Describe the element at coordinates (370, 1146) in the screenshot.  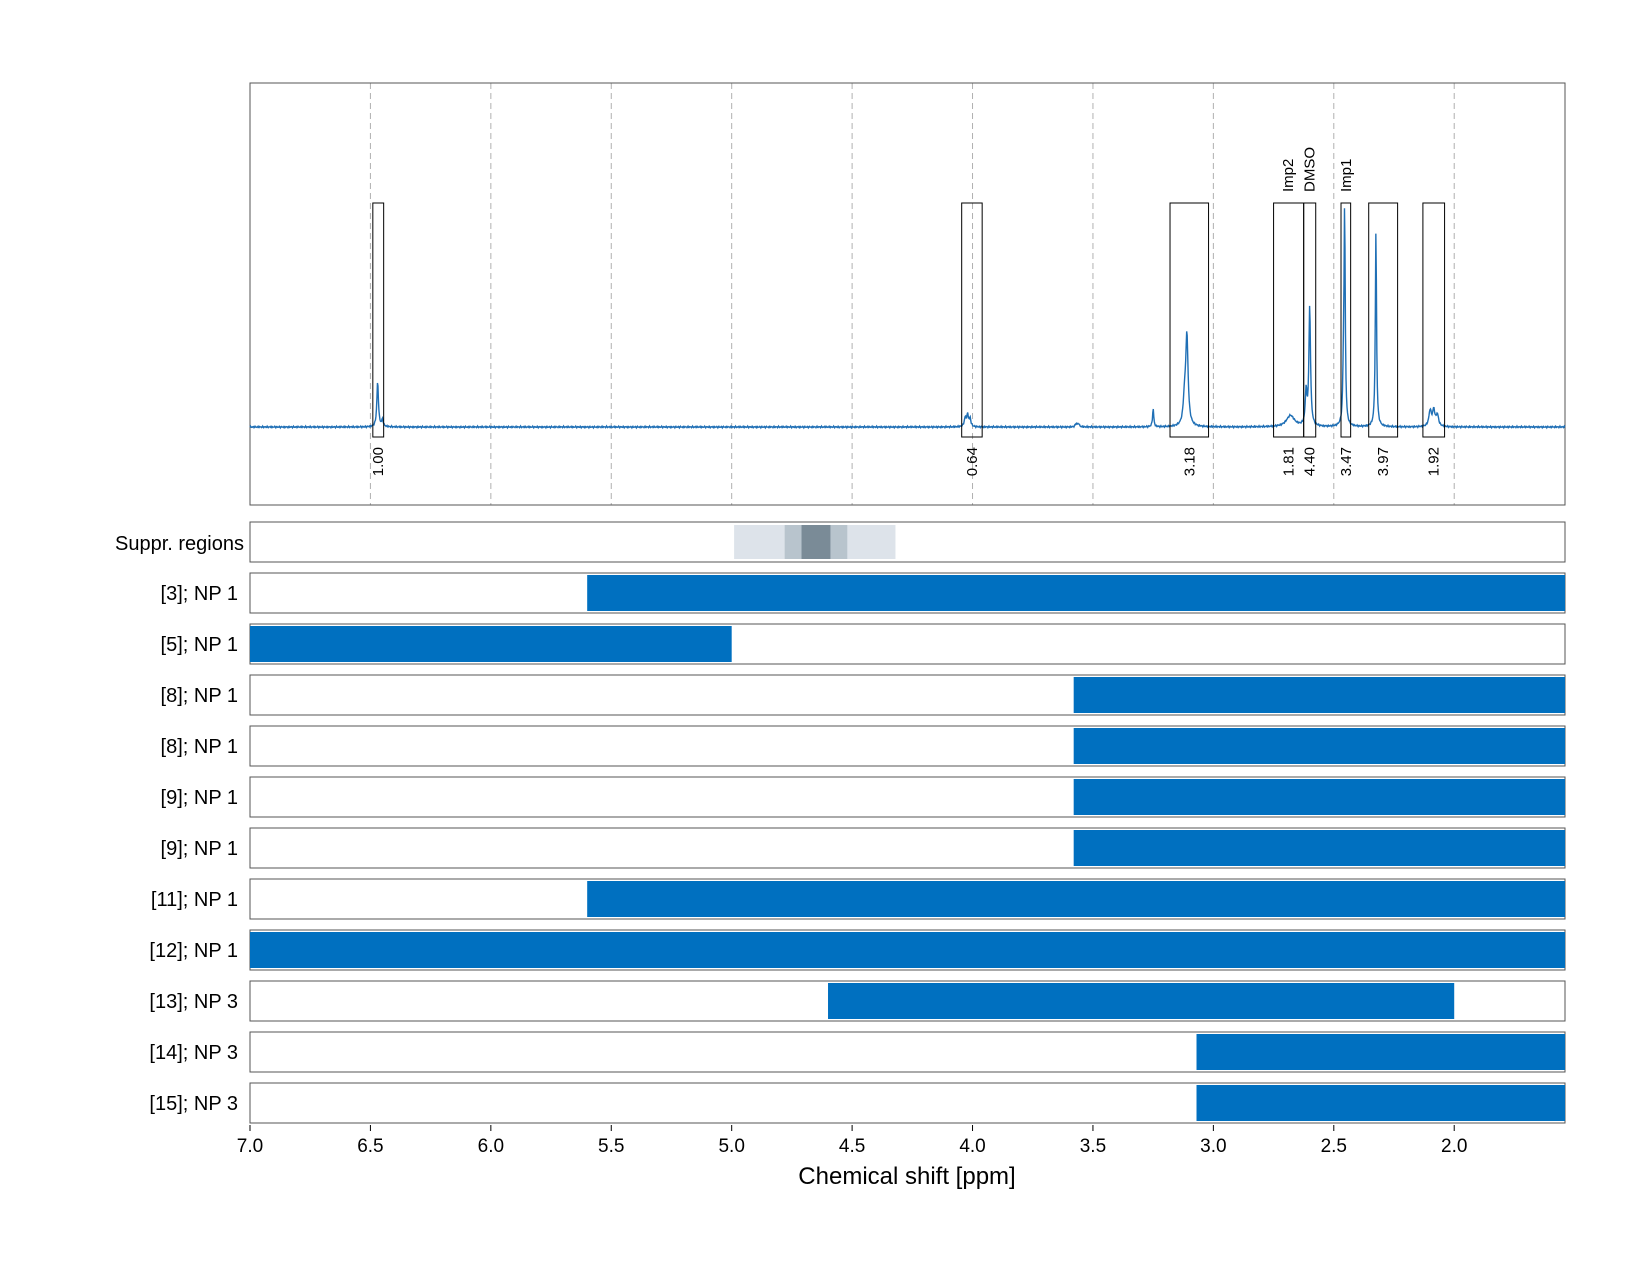
I see `x-tick-label: 6.5` at that location.